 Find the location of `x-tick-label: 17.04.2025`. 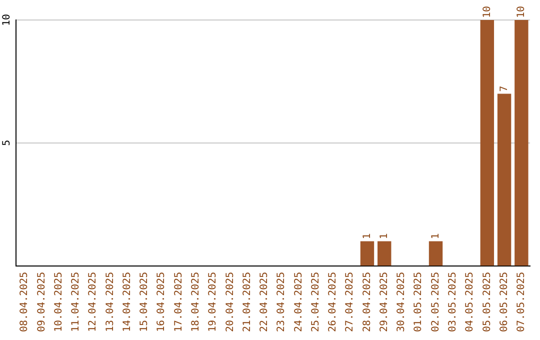

x-tick-label: 17.04.2025 is located at coordinates (178, 302).